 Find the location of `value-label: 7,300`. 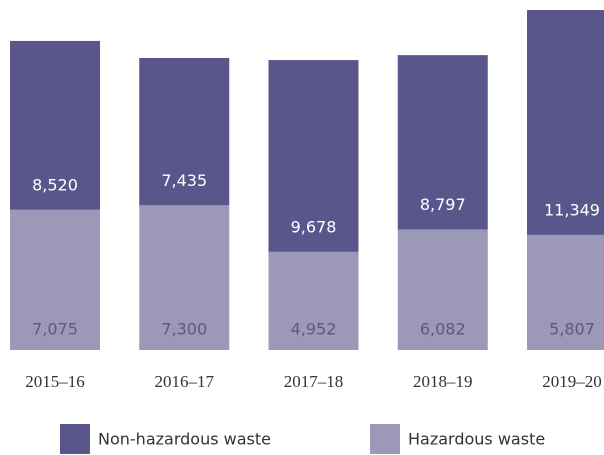

value-label: 7,300 is located at coordinates (184, 329).